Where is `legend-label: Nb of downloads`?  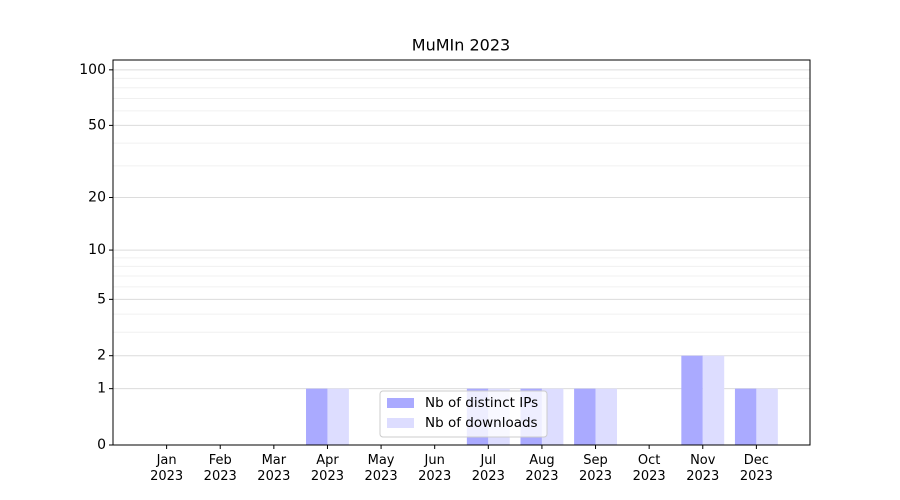
legend-label: Nb of downloads is located at coordinates (481, 423).